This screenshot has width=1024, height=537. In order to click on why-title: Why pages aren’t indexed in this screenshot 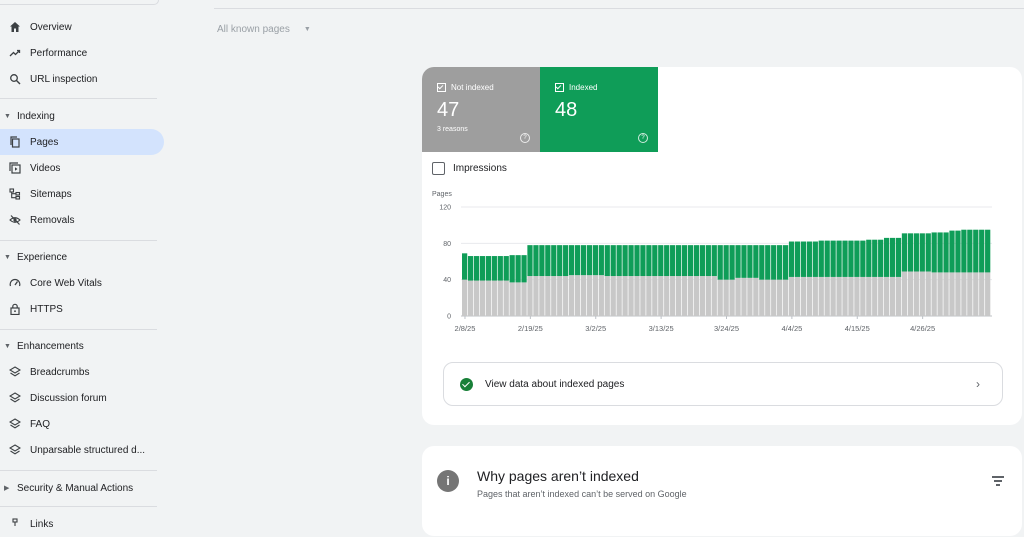, I will do `click(558, 476)`.